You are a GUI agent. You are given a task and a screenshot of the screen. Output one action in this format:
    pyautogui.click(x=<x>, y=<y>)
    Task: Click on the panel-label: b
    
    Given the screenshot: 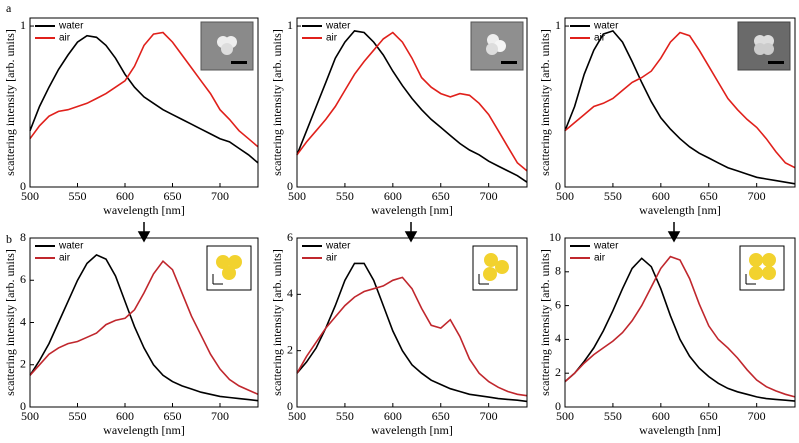 What is the action you would take?
    pyautogui.click(x=9, y=239)
    